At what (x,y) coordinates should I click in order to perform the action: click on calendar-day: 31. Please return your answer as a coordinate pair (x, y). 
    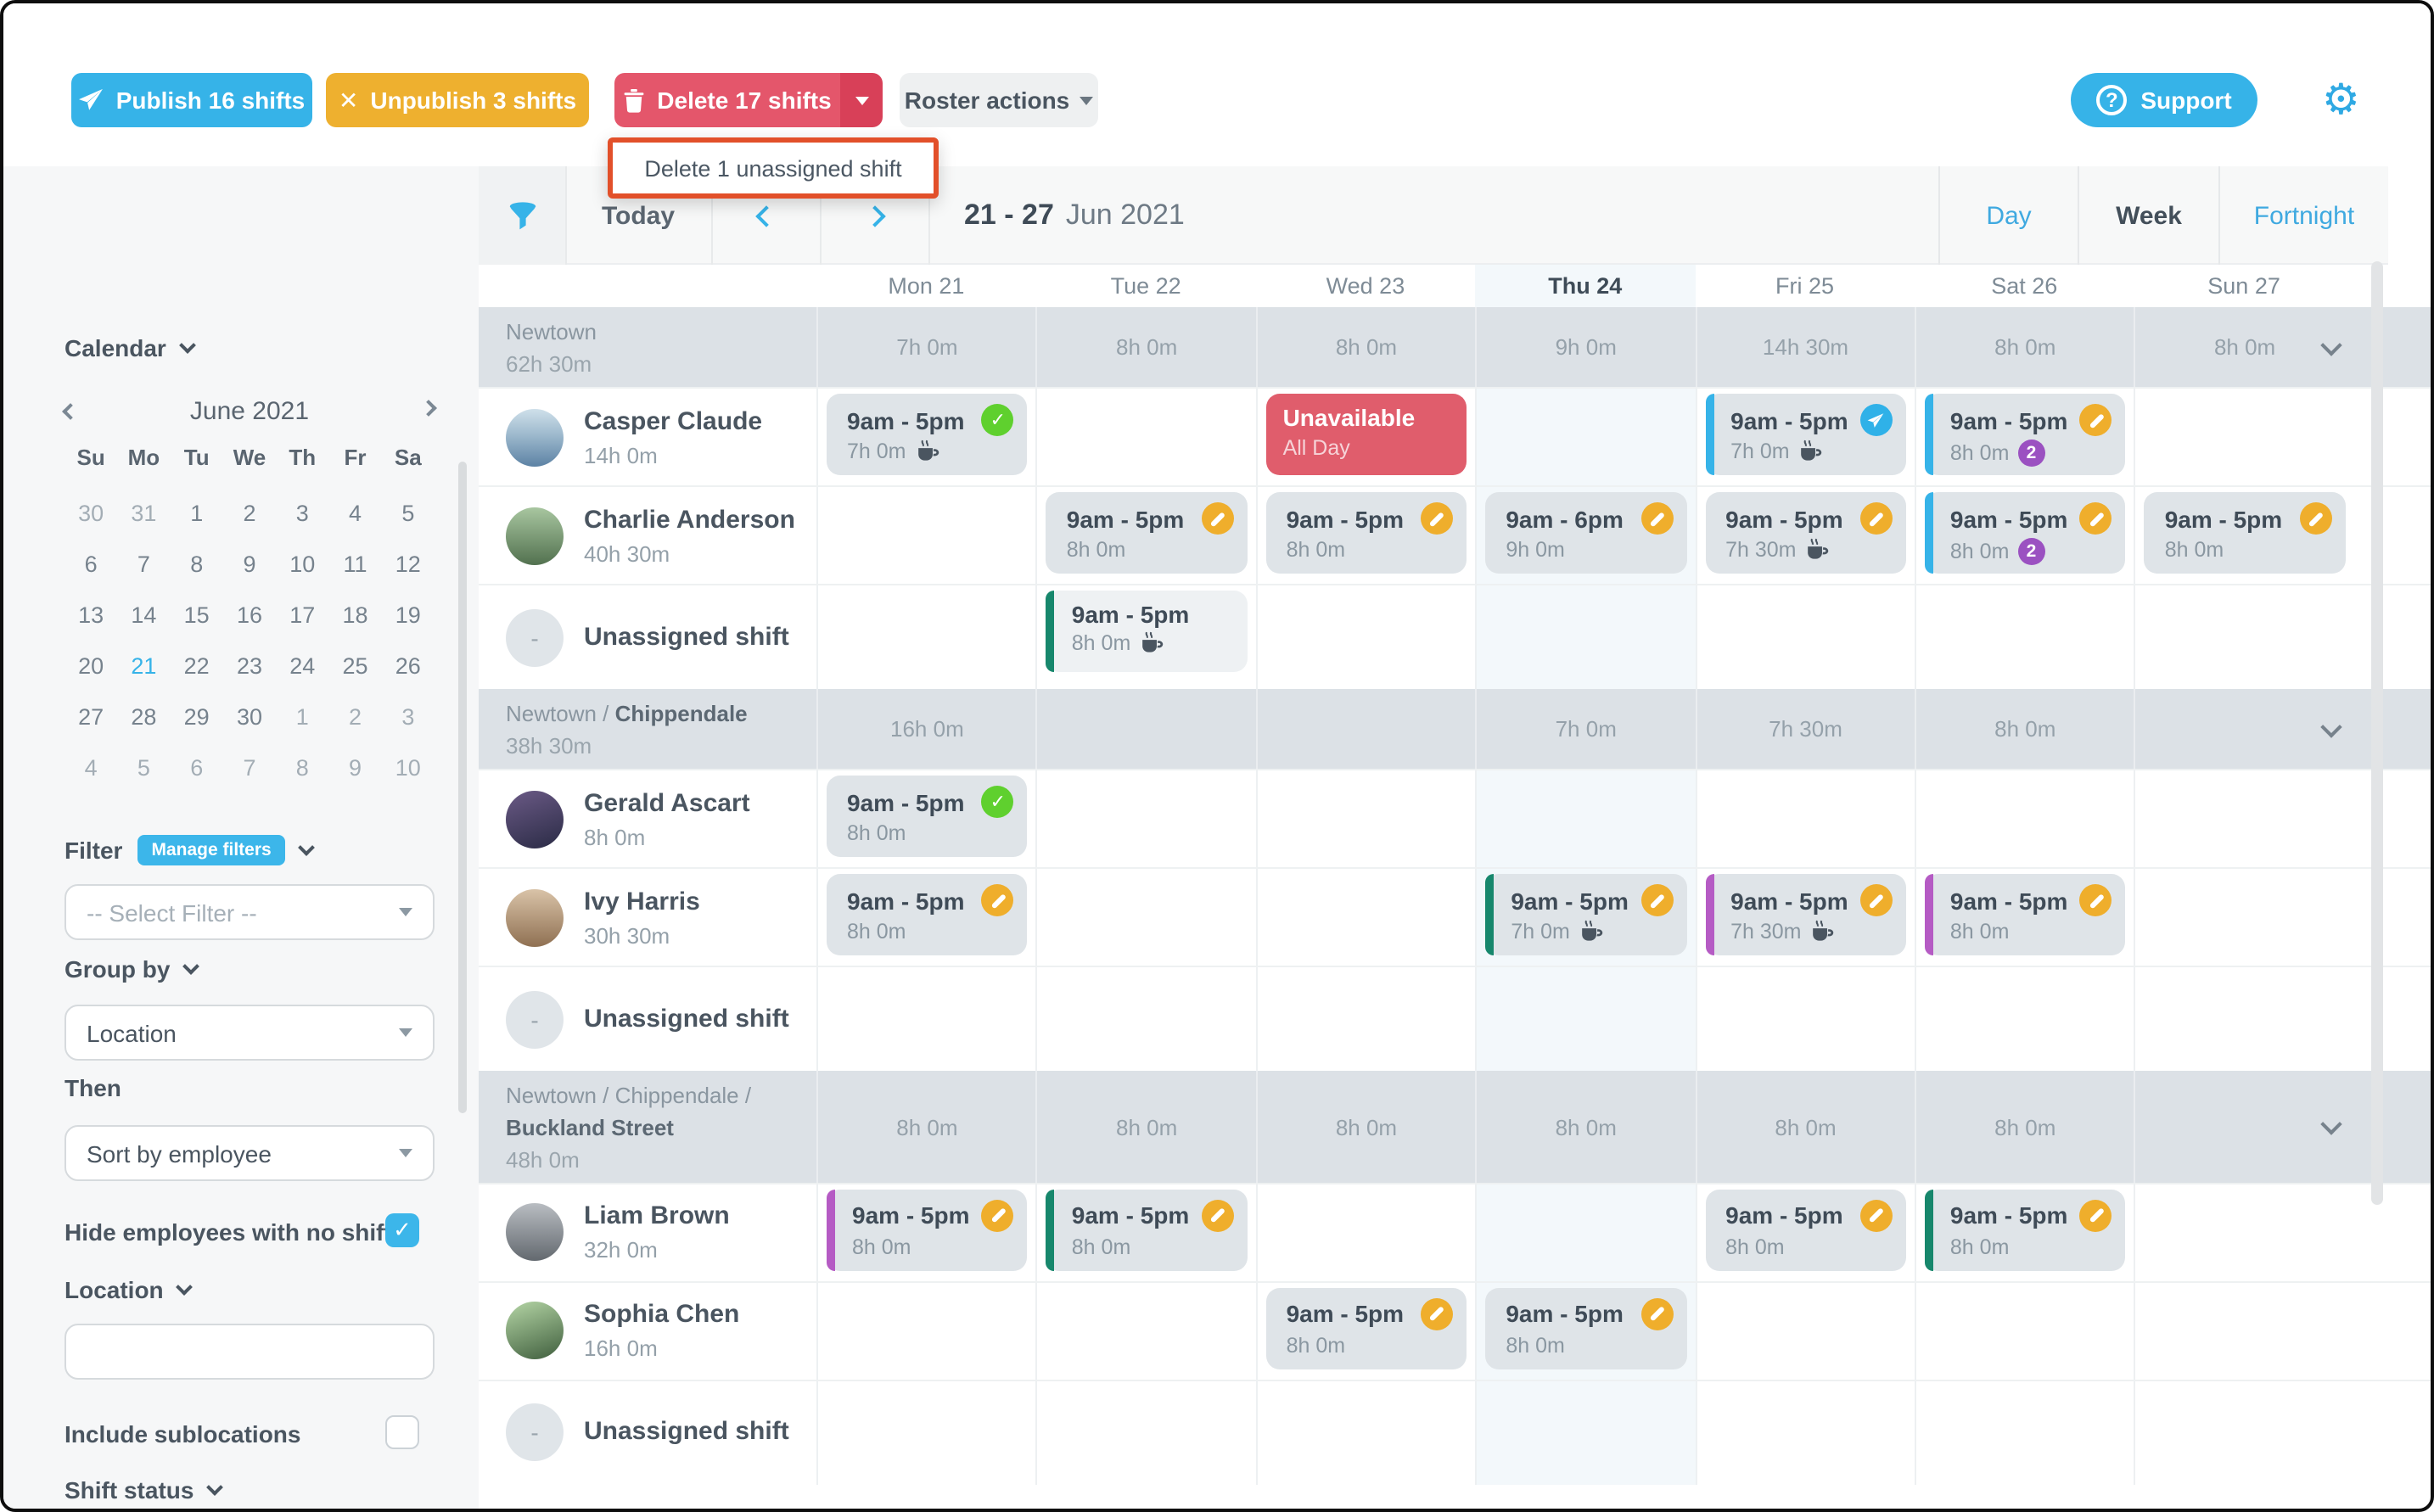
    Looking at the image, I should click on (144, 513).